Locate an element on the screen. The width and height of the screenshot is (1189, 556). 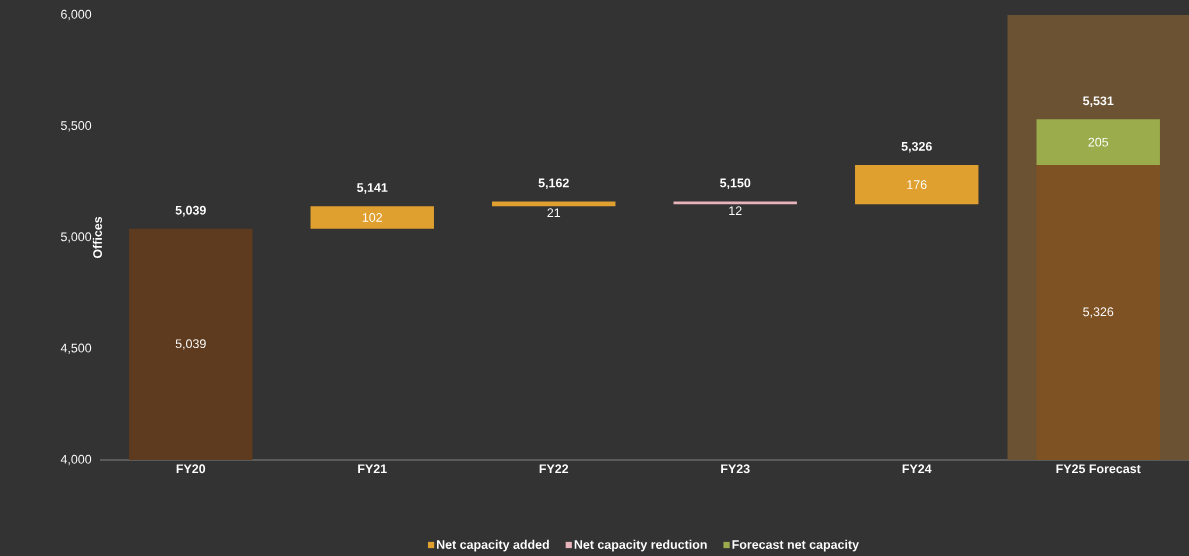
y-axis-title: Offices is located at coordinates (97, 237).